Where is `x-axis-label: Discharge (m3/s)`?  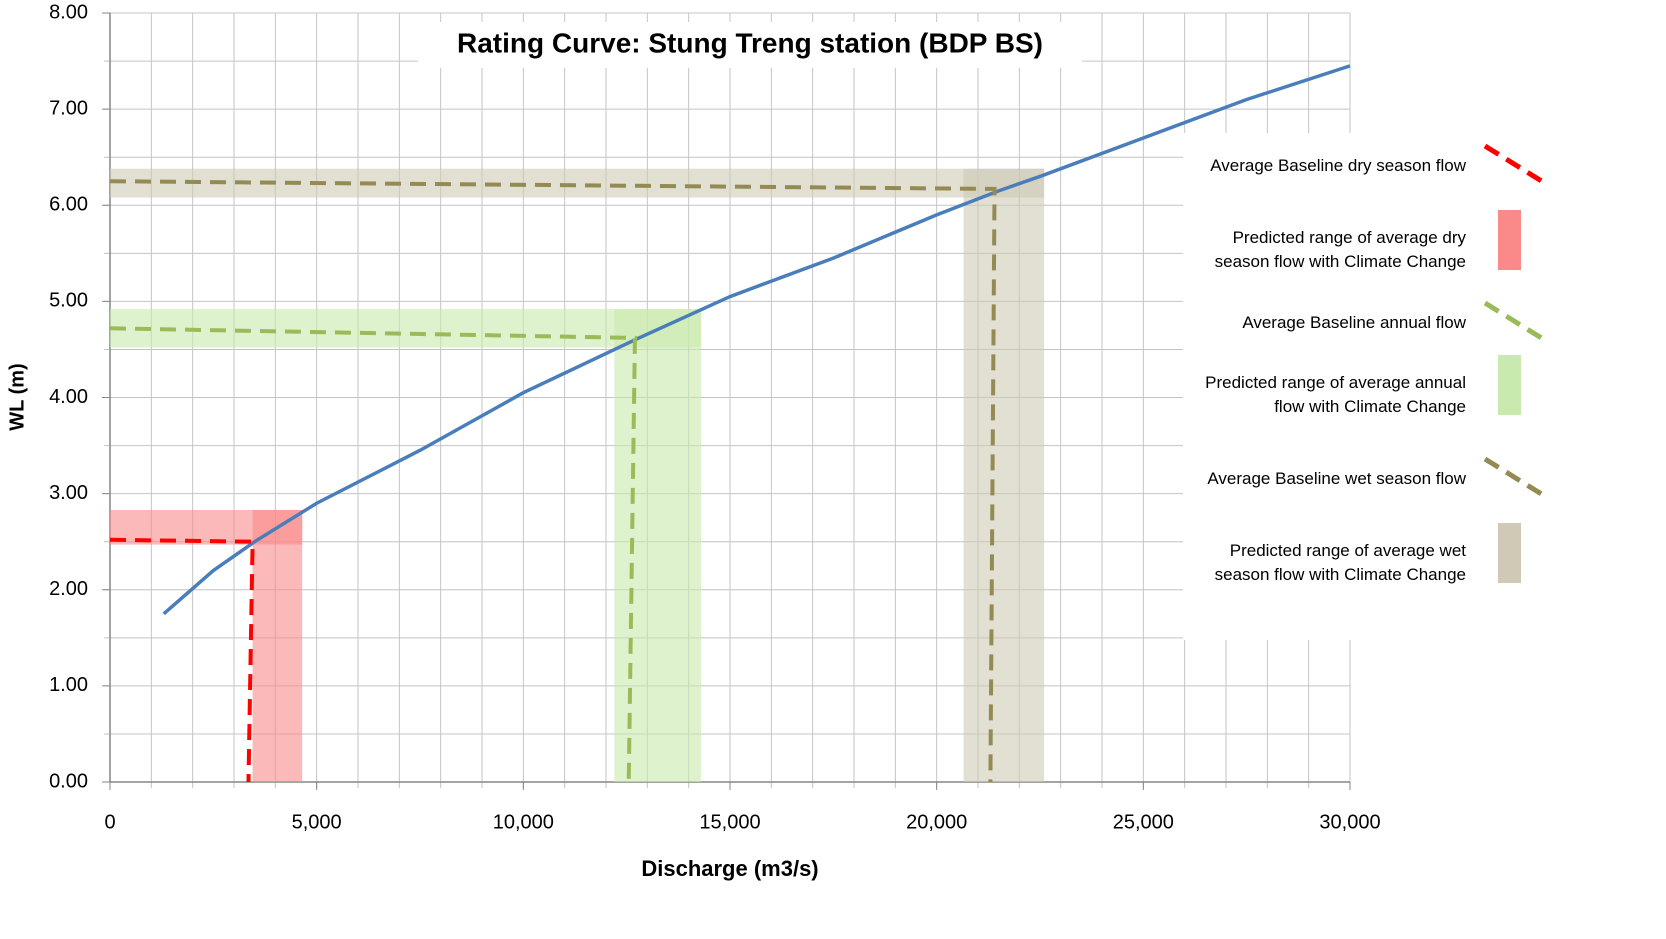
x-axis-label: Discharge (m3/s) is located at coordinates (729, 868).